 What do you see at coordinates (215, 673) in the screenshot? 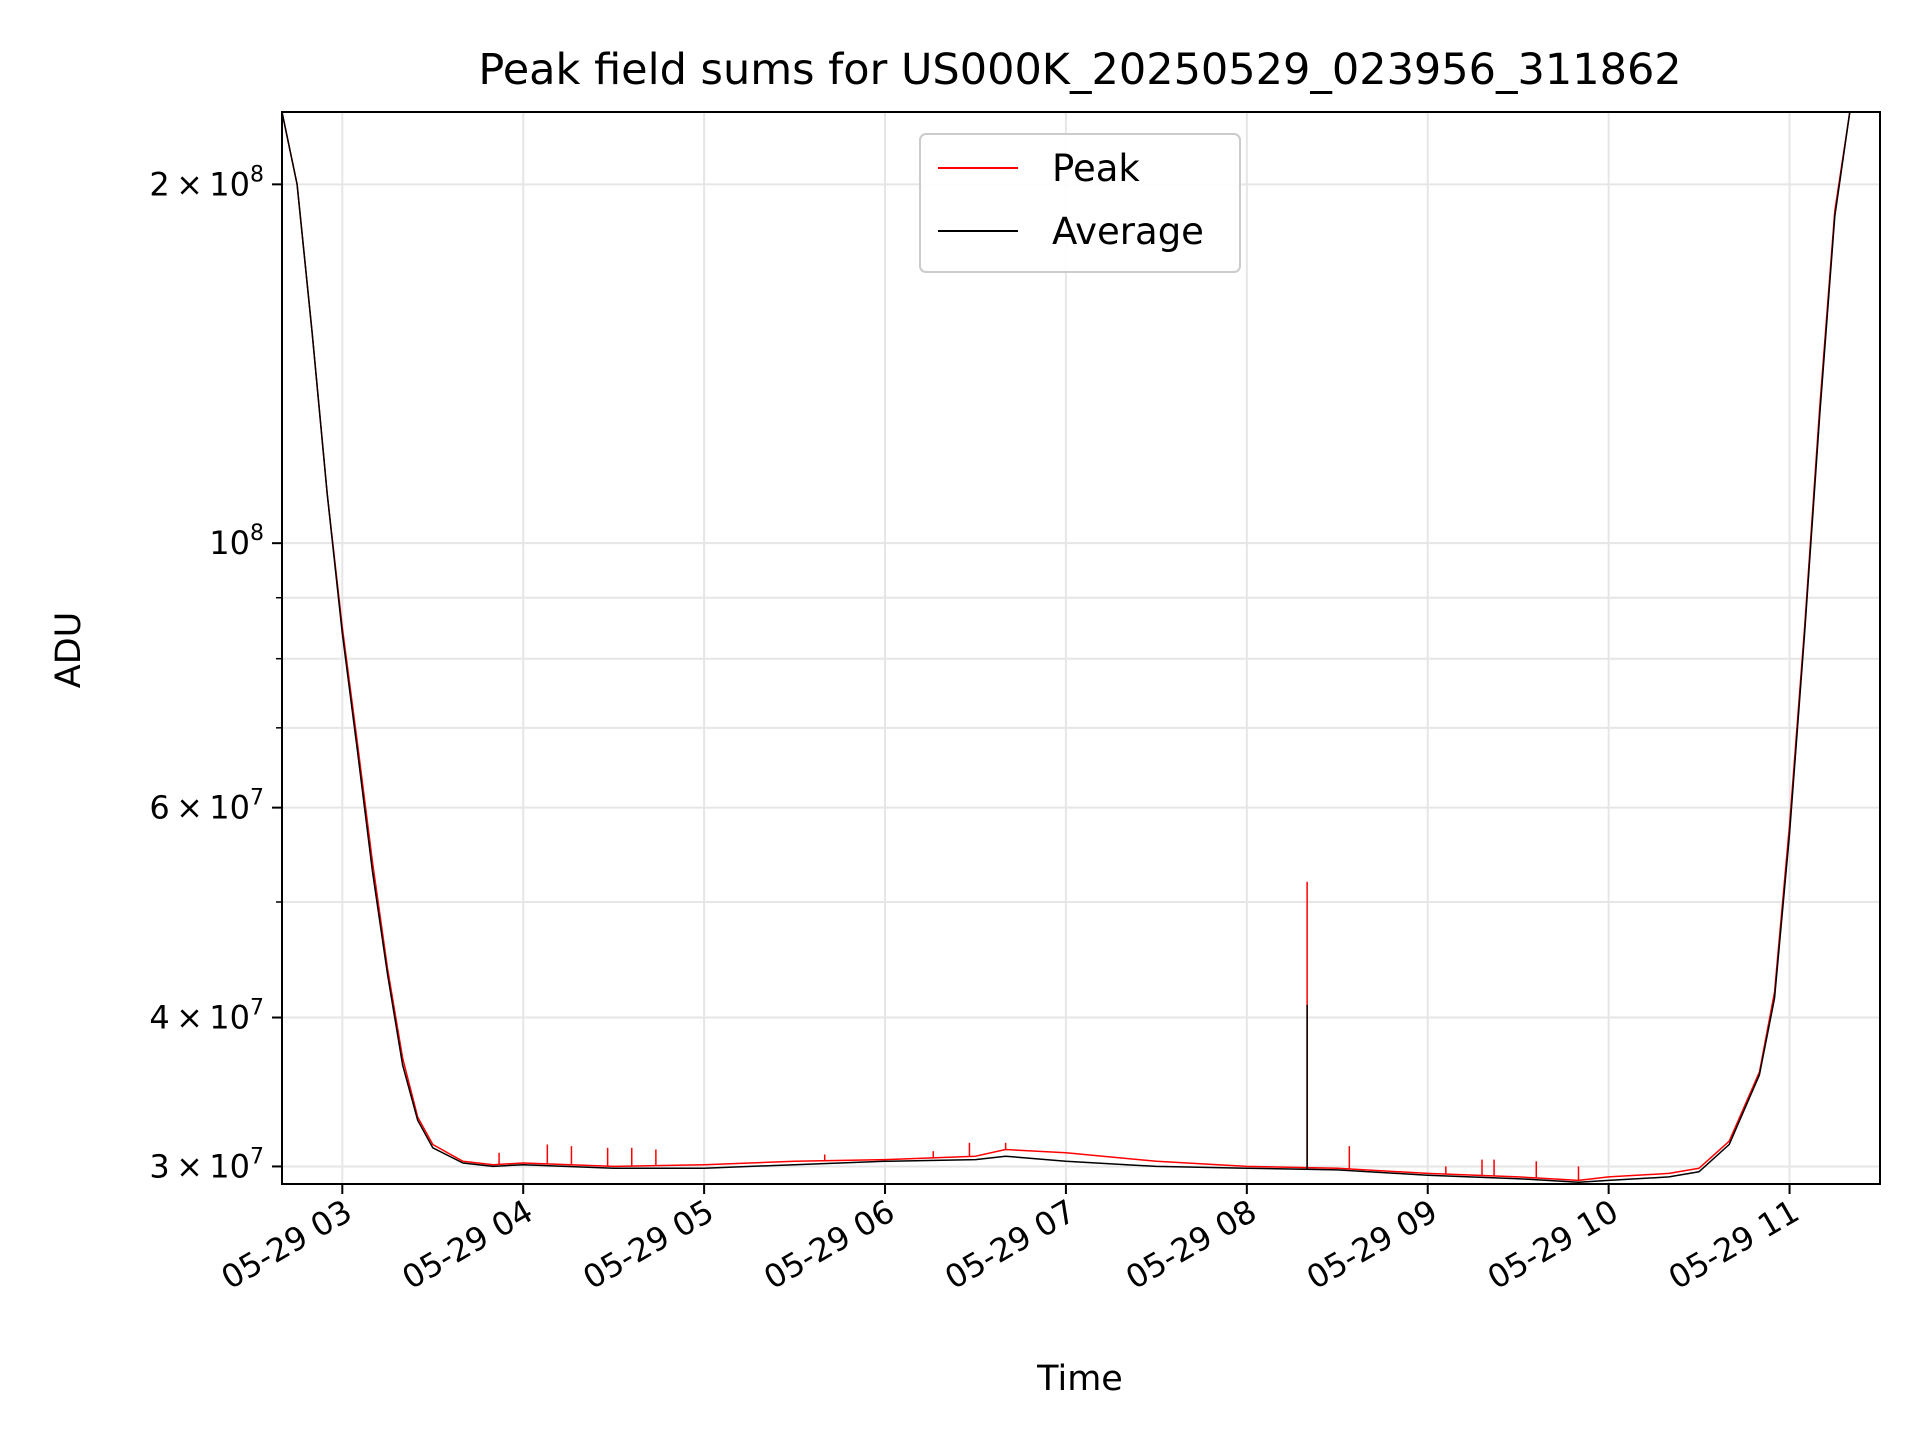
I see `y-axis-ticks: 3 × 107 4 × 107 6 × 107 108 2 × 108` at bounding box center [215, 673].